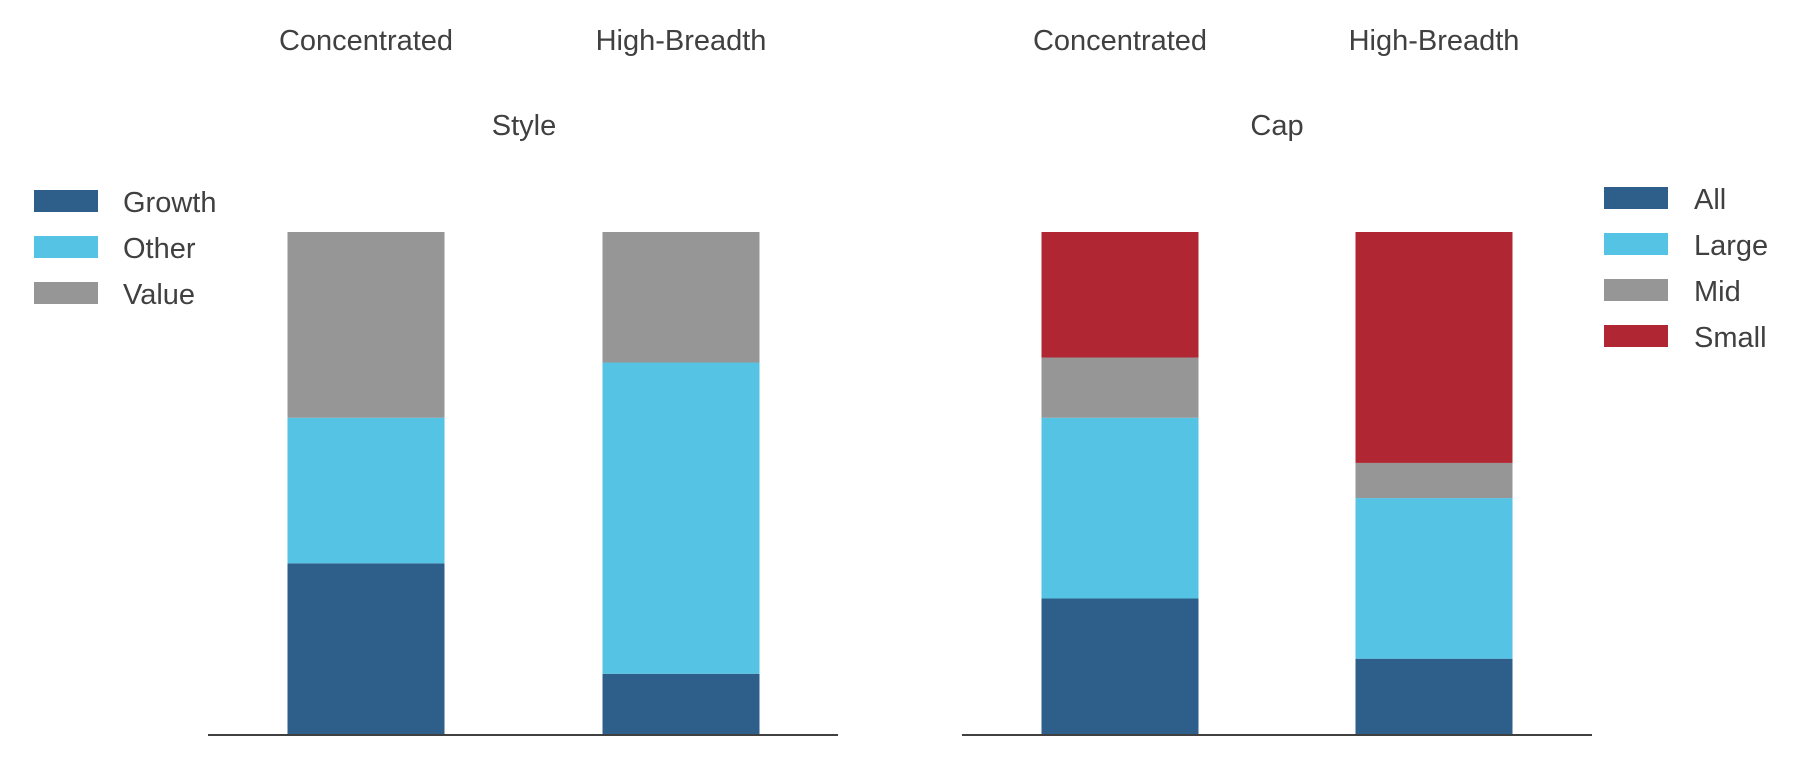 This screenshot has height=772, width=1804. Describe the element at coordinates (1636, 336) in the screenshot. I see `legend-swatch-small` at that location.